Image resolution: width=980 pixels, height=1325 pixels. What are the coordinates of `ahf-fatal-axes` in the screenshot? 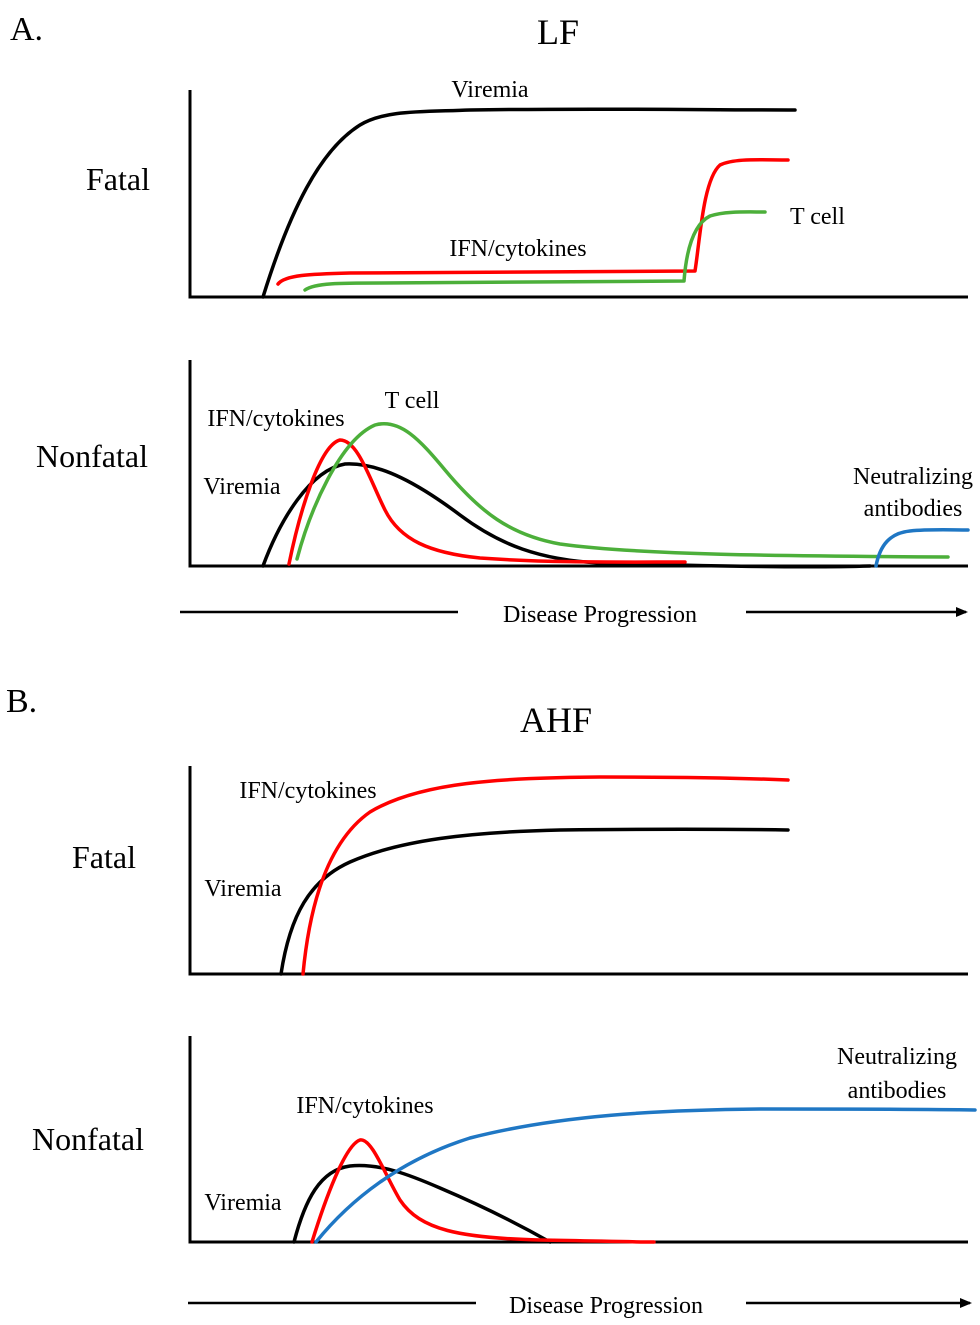 It's located at (578, 871).